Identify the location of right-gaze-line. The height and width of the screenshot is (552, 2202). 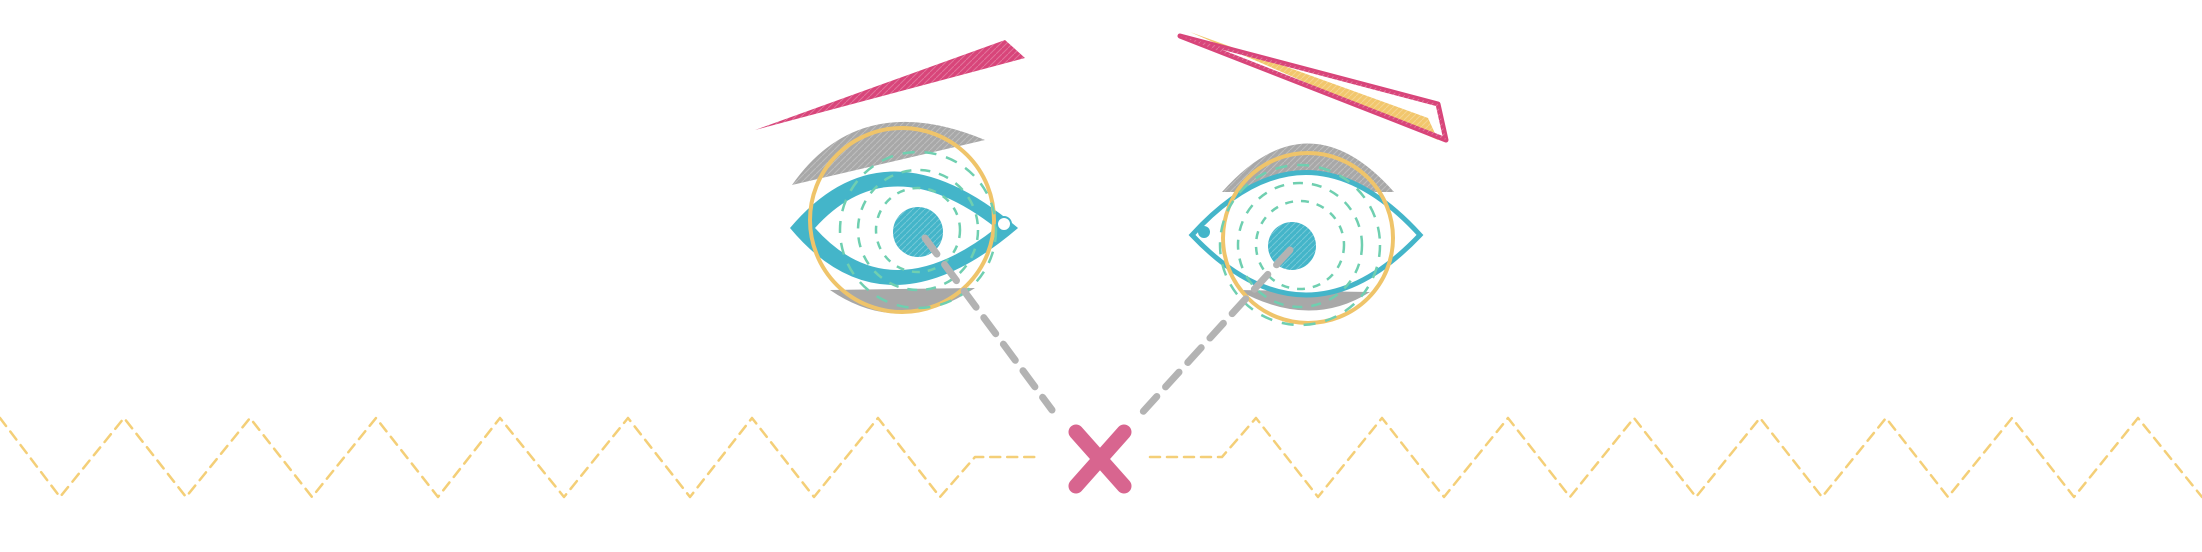
(1215, 332).